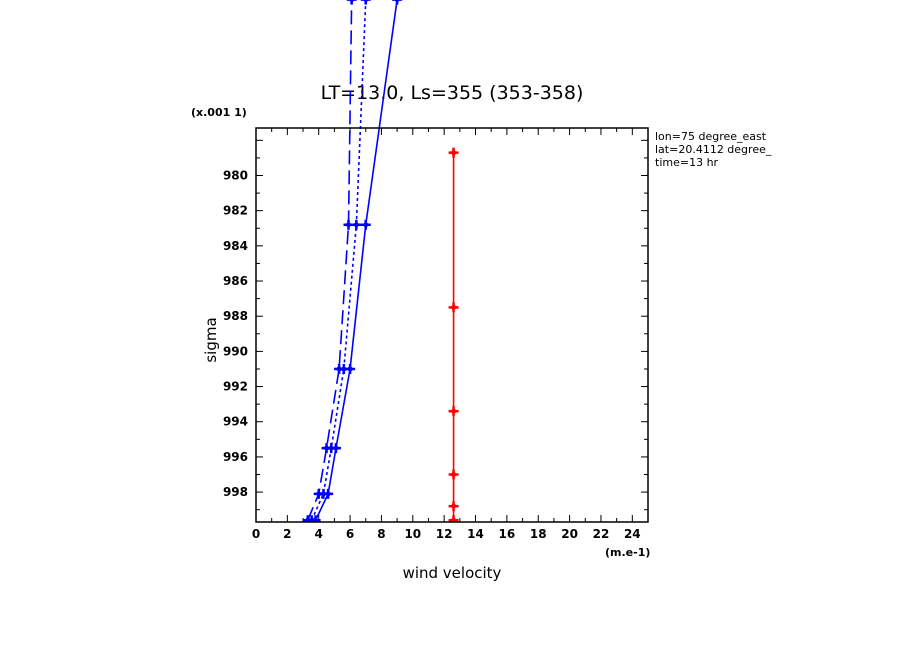  I want to click on x-tick-label: 8, so click(381, 534).